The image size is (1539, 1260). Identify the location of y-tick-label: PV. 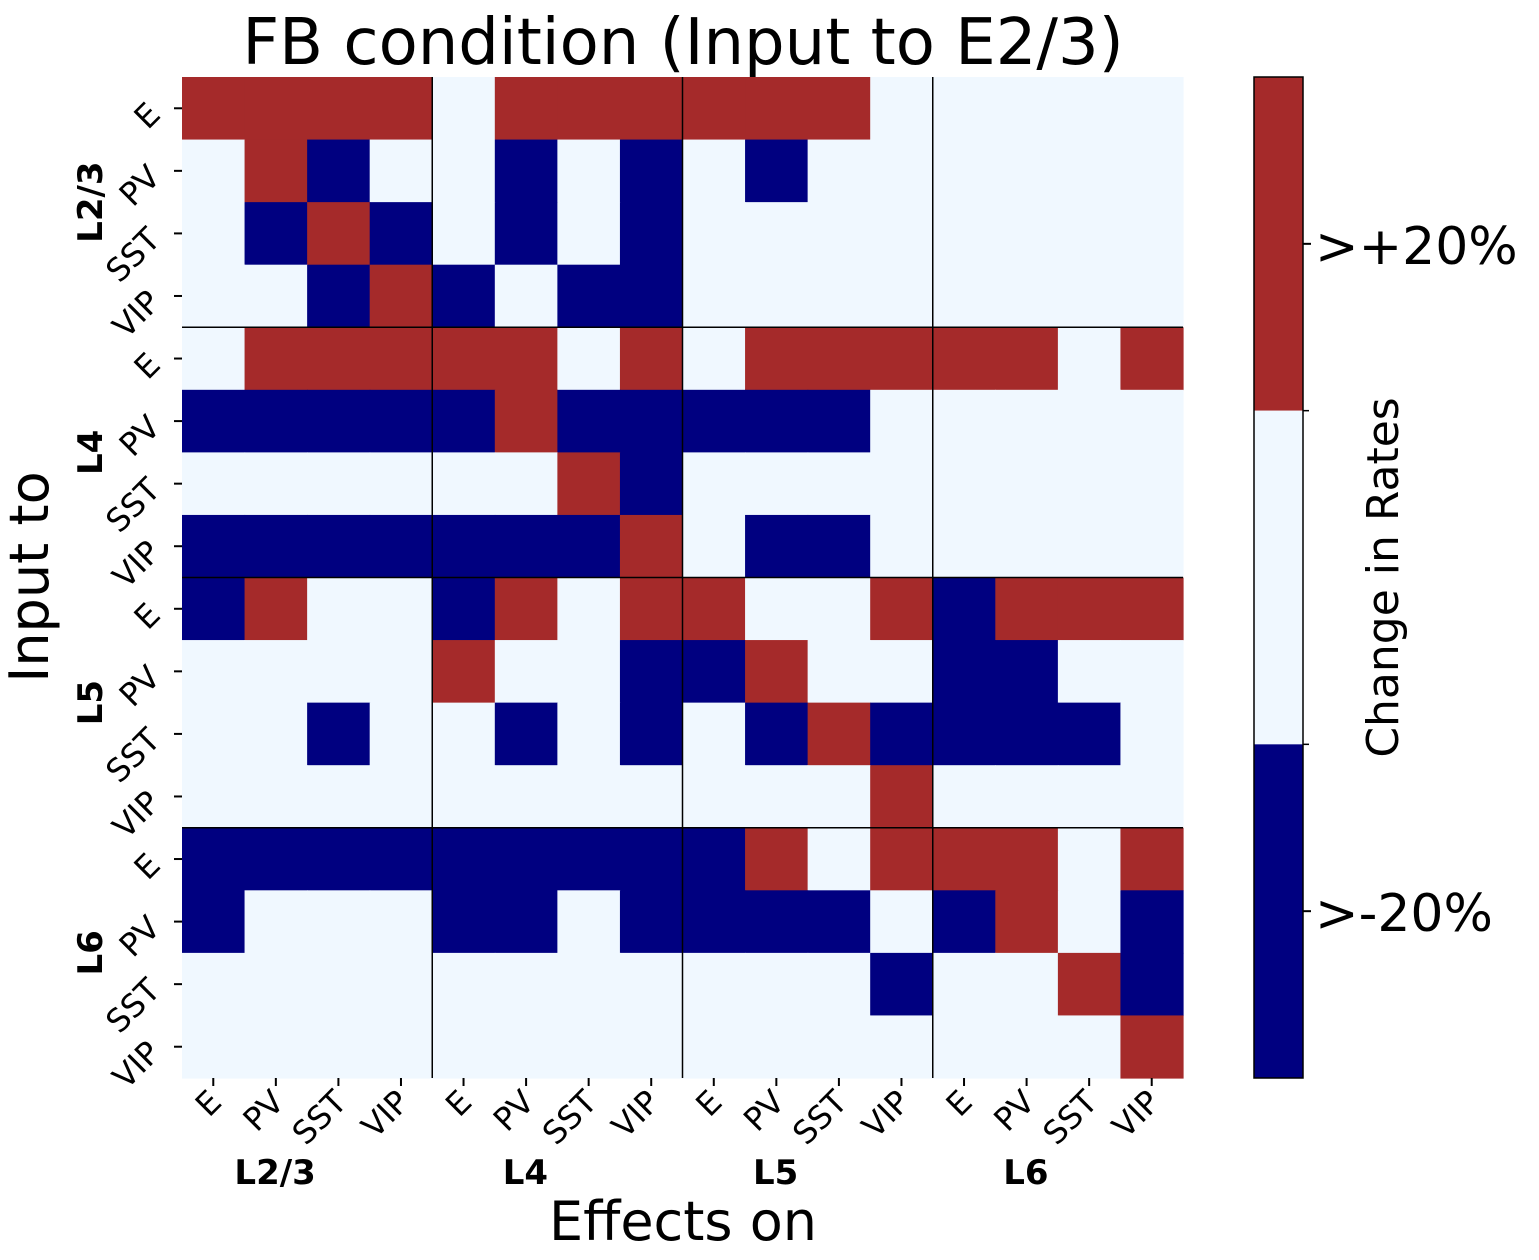
(140, 936).